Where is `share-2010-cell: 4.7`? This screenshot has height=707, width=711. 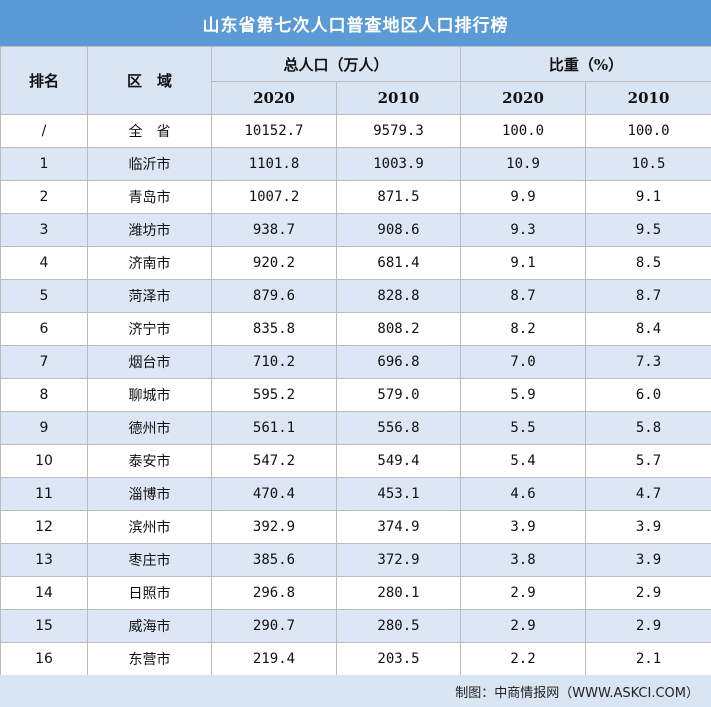
share-2010-cell: 4.7 is located at coordinates (648, 494).